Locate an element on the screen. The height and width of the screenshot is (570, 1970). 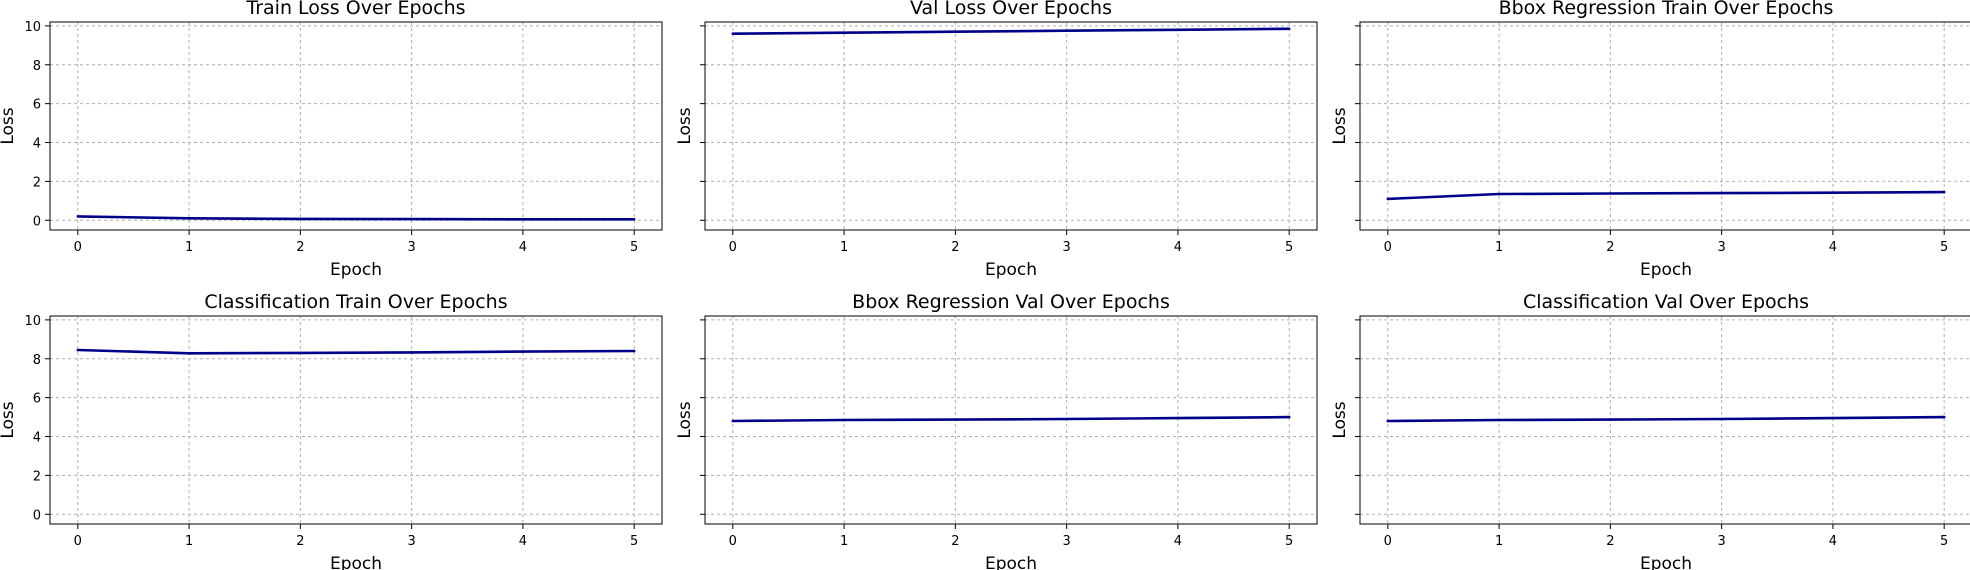
chart-title: Classification Train Over Epochs is located at coordinates (355, 302).